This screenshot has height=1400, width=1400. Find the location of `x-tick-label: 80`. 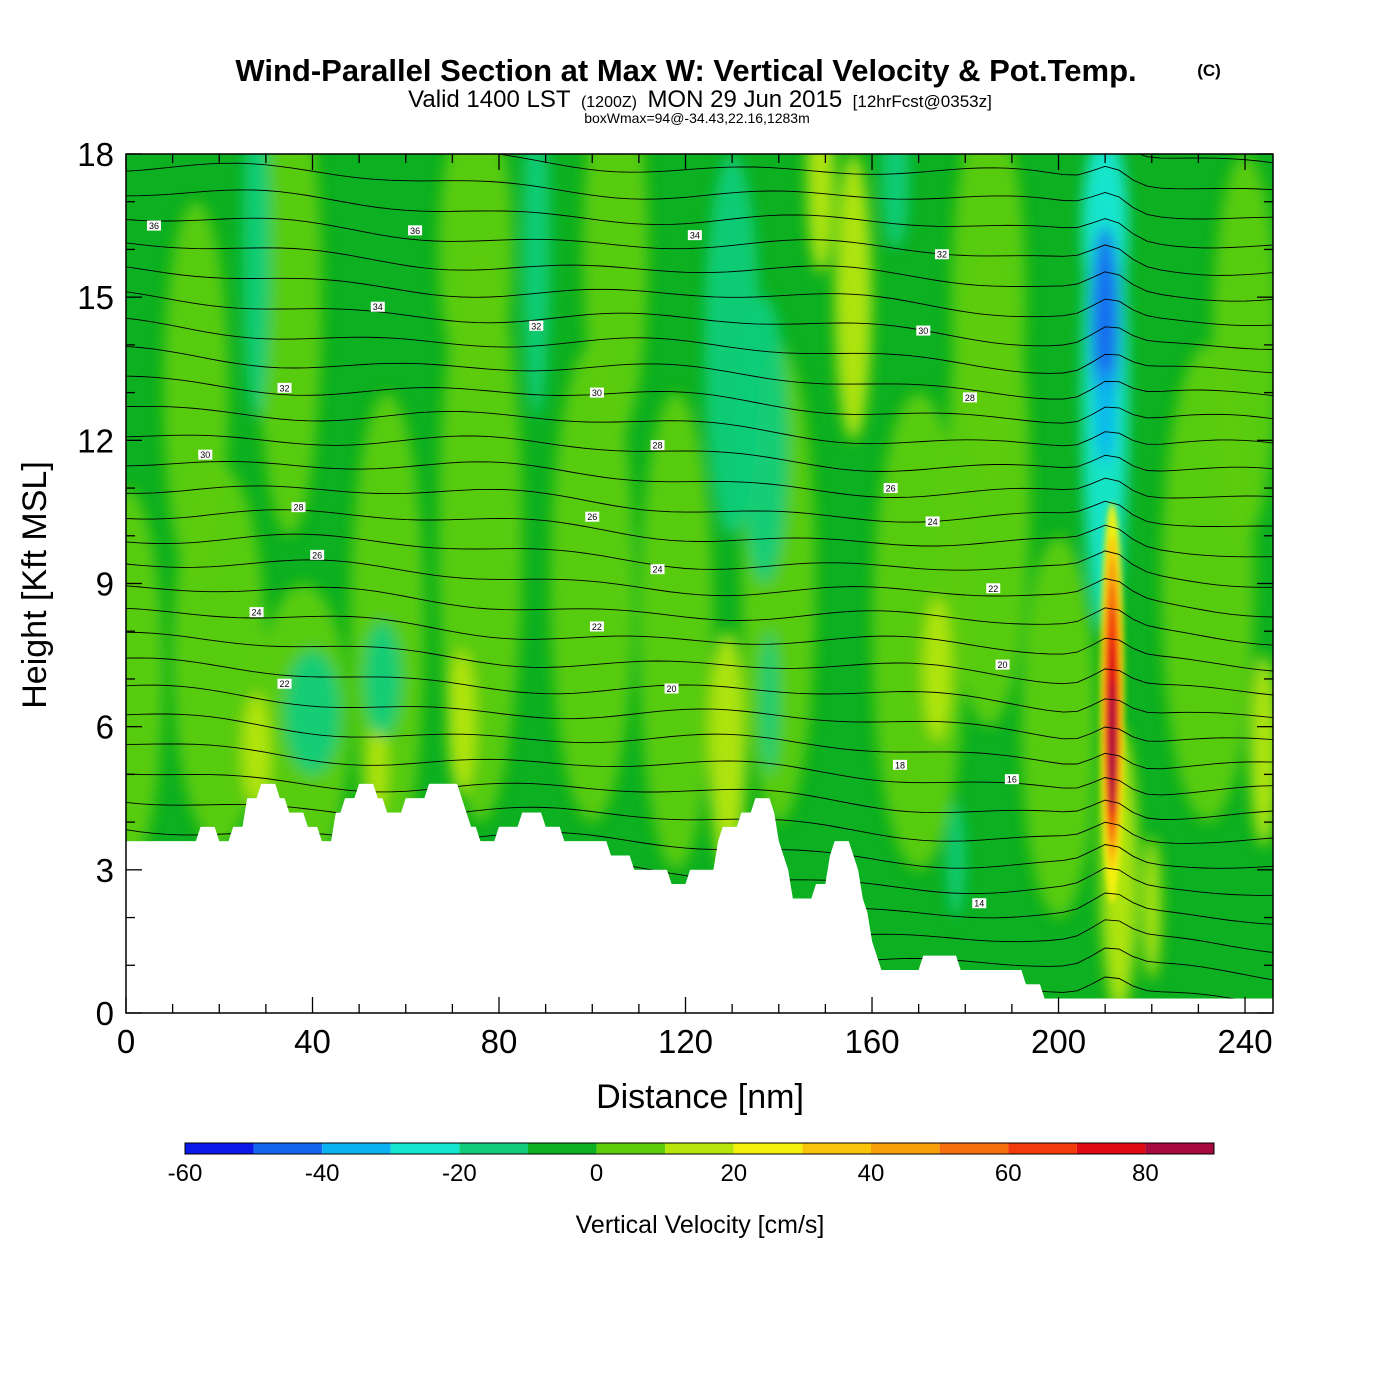

x-tick-label: 80 is located at coordinates (499, 1041).